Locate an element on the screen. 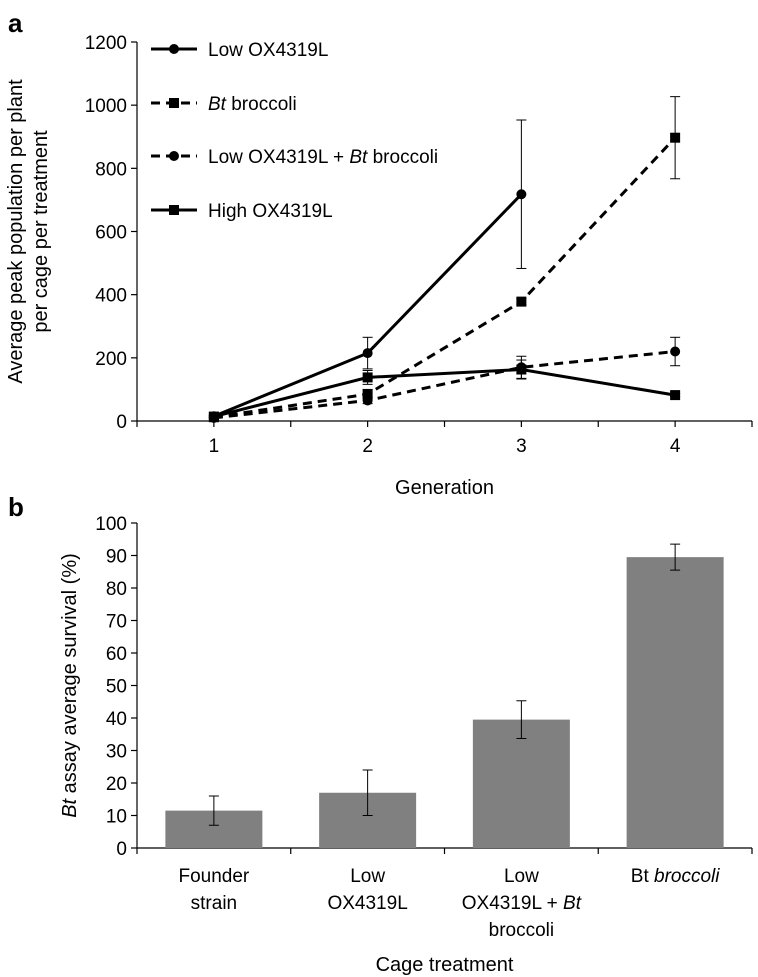 The height and width of the screenshot is (977, 758). x-tick-label: OX4319L + Bt is located at coordinates (522, 903).